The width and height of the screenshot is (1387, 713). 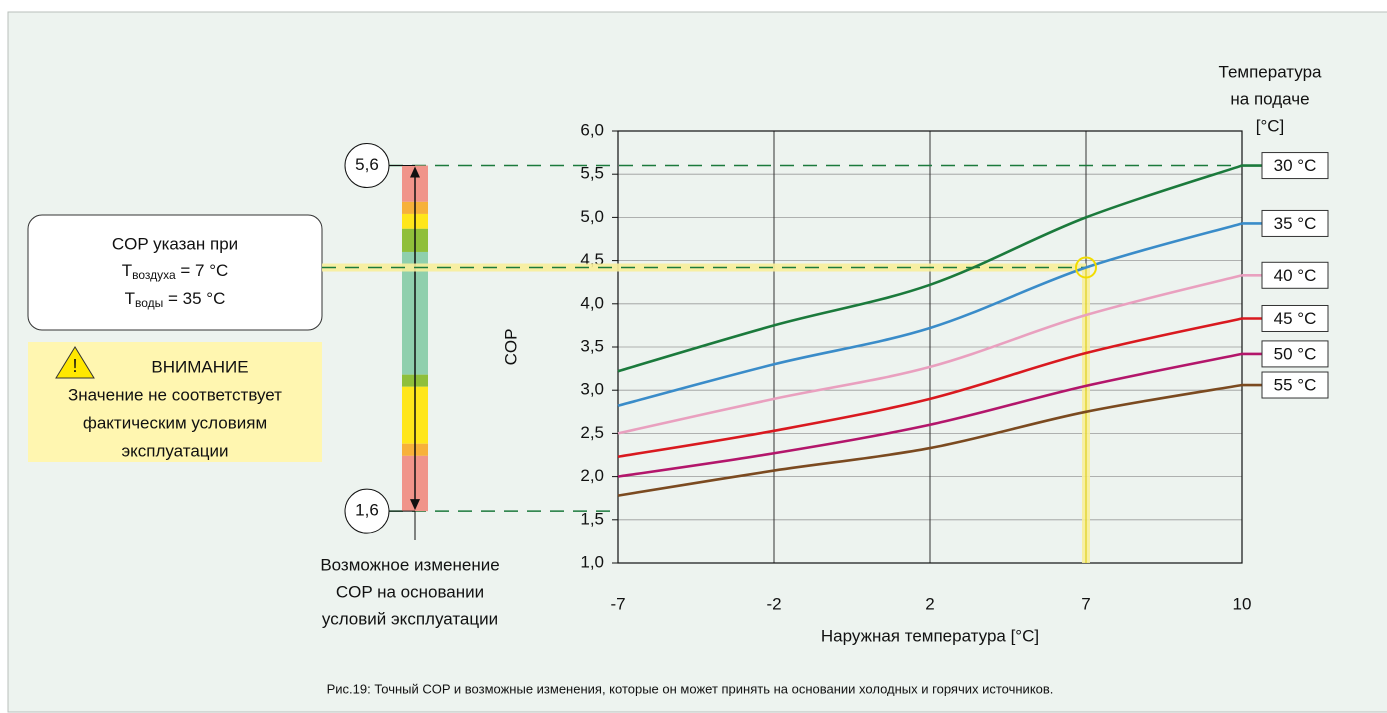 I want to click on y-tick-label: 2,5, so click(x=592, y=432).